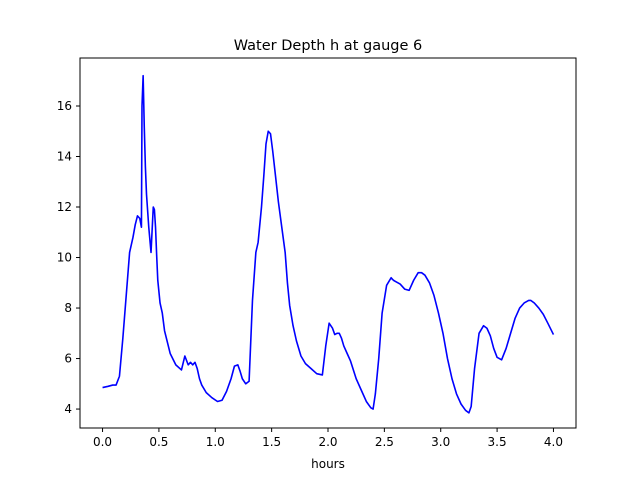 The height and width of the screenshot is (480, 640). Describe the element at coordinates (64, 106) in the screenshot. I see `y-tick-label: 16` at that location.